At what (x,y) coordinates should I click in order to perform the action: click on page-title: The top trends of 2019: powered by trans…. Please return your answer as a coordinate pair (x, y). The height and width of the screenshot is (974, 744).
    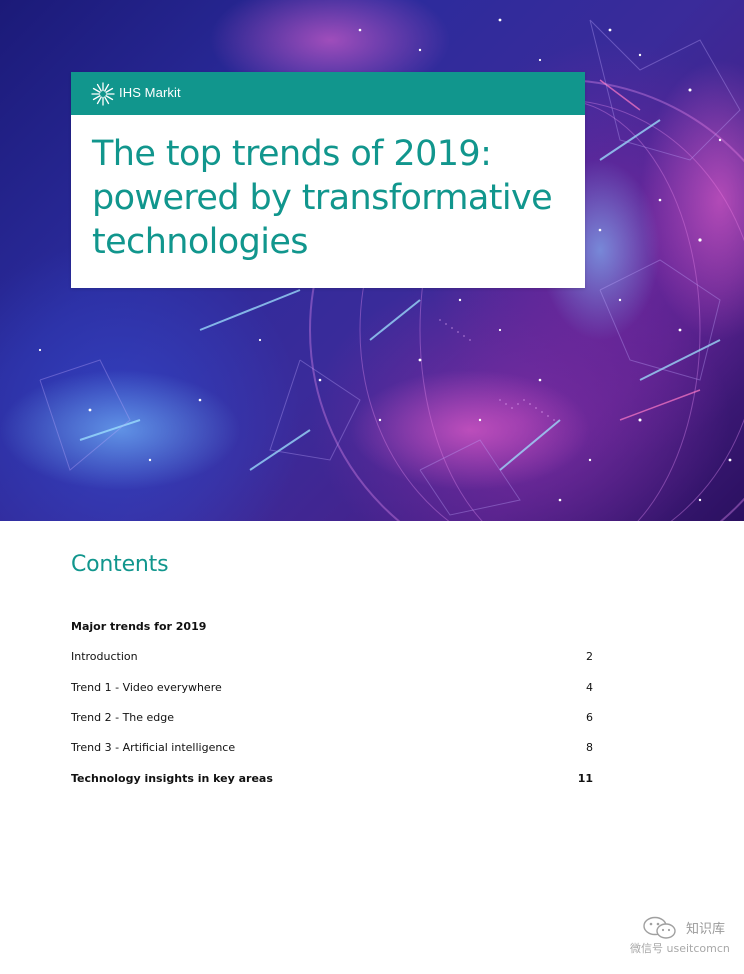
    Looking at the image, I should click on (332, 198).